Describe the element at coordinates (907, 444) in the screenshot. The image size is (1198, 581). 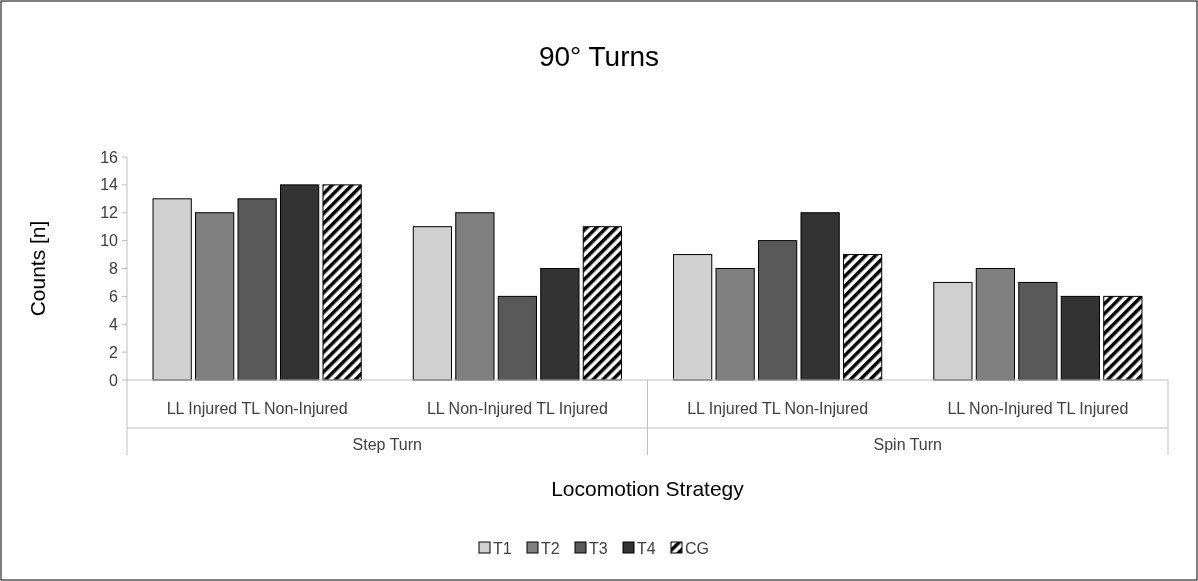
I see `text: Spin Turn` at that location.